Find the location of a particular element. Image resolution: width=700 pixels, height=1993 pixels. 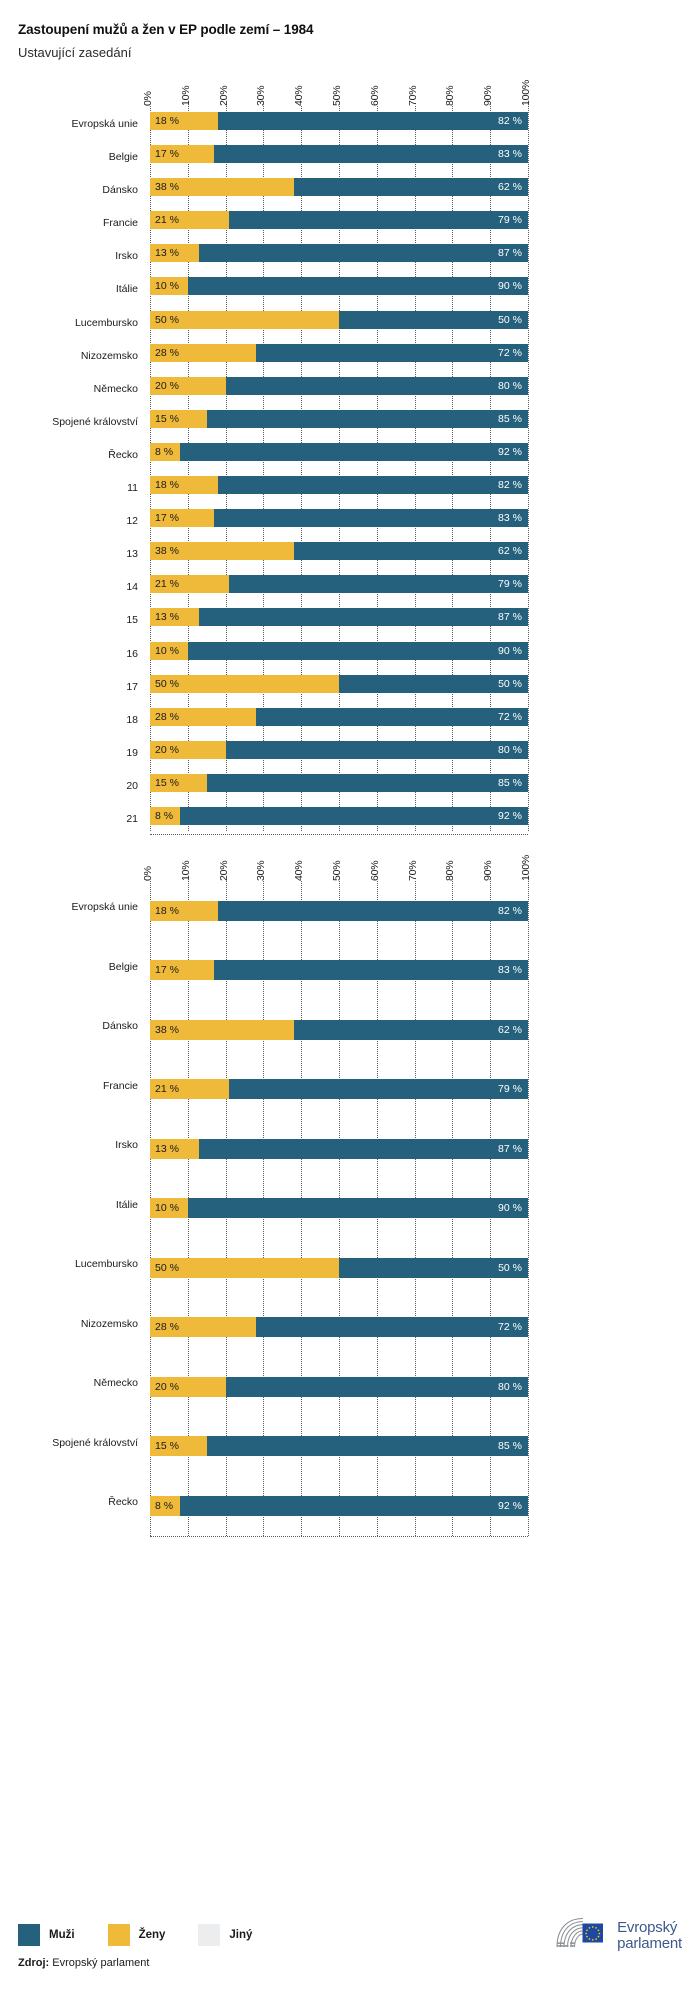

legend-item: Jiný is located at coordinates (225, 1935).